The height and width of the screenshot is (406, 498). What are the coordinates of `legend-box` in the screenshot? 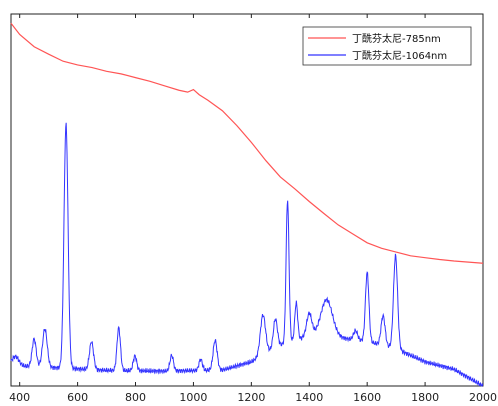 It's located at (387, 46).